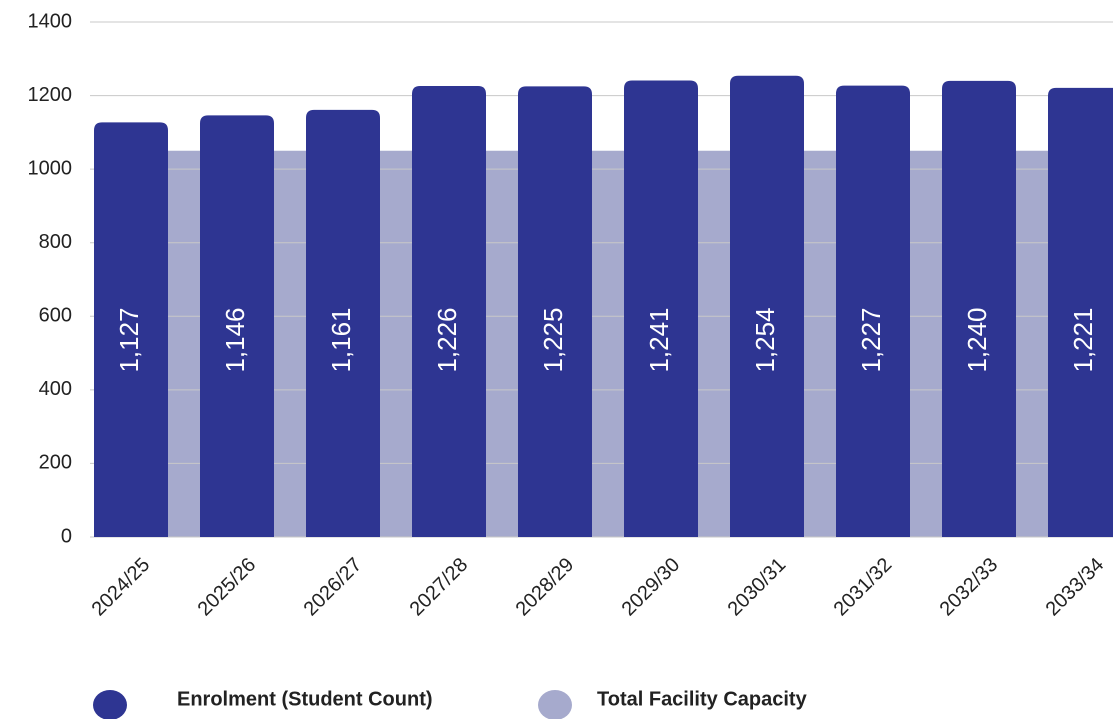 This screenshot has height=719, width=1113. I want to click on x-tick-label: 2030/31, so click(757, 587).